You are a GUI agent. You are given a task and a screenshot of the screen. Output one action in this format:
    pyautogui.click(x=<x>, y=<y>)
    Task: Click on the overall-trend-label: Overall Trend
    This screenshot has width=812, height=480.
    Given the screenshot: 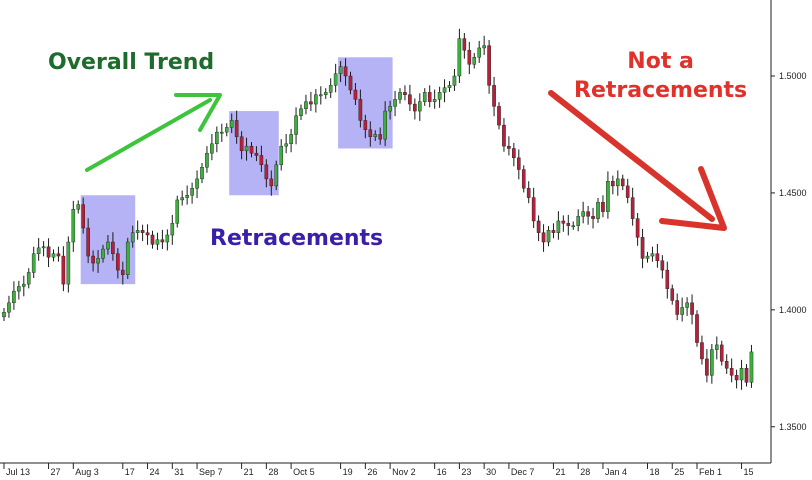 What is the action you would take?
    pyautogui.click(x=131, y=62)
    